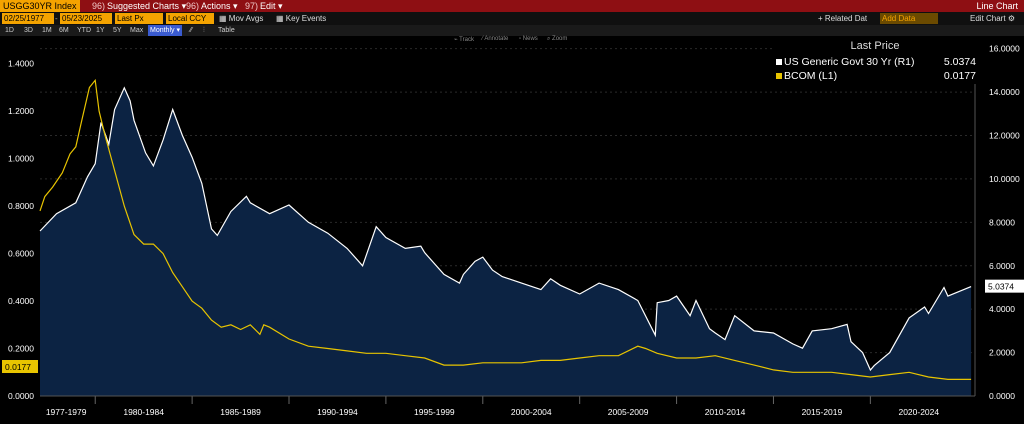 The width and height of the screenshot is (1024, 424). What do you see at coordinates (268, 6) in the screenshot?
I see `edit-label: Edit` at bounding box center [268, 6].